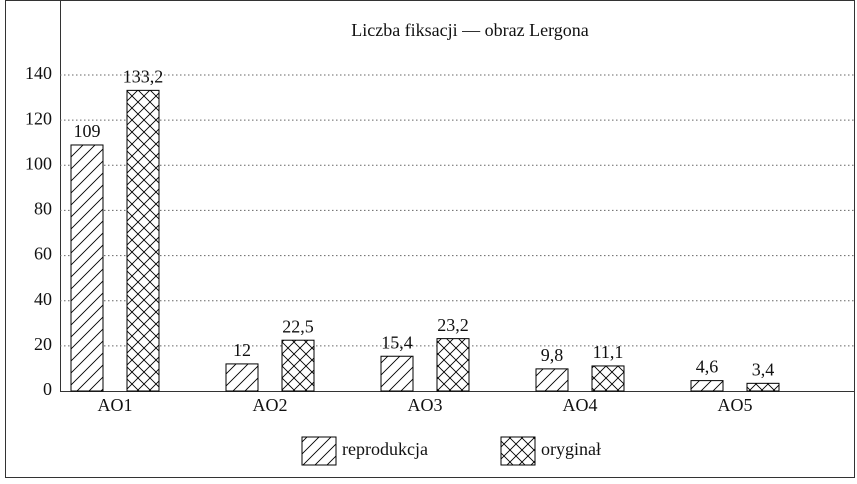 This screenshot has width=857, height=484. I want to click on y-tick-label: 40, so click(43, 299).